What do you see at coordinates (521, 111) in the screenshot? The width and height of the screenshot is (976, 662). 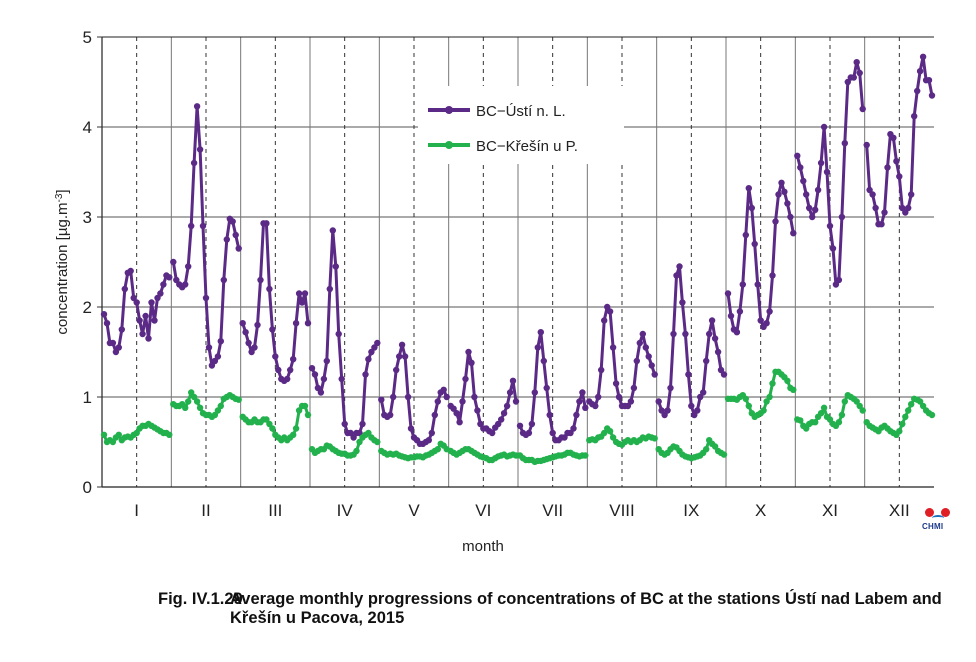 I see `legend-label-0: BC−Ústí n. L.` at bounding box center [521, 111].